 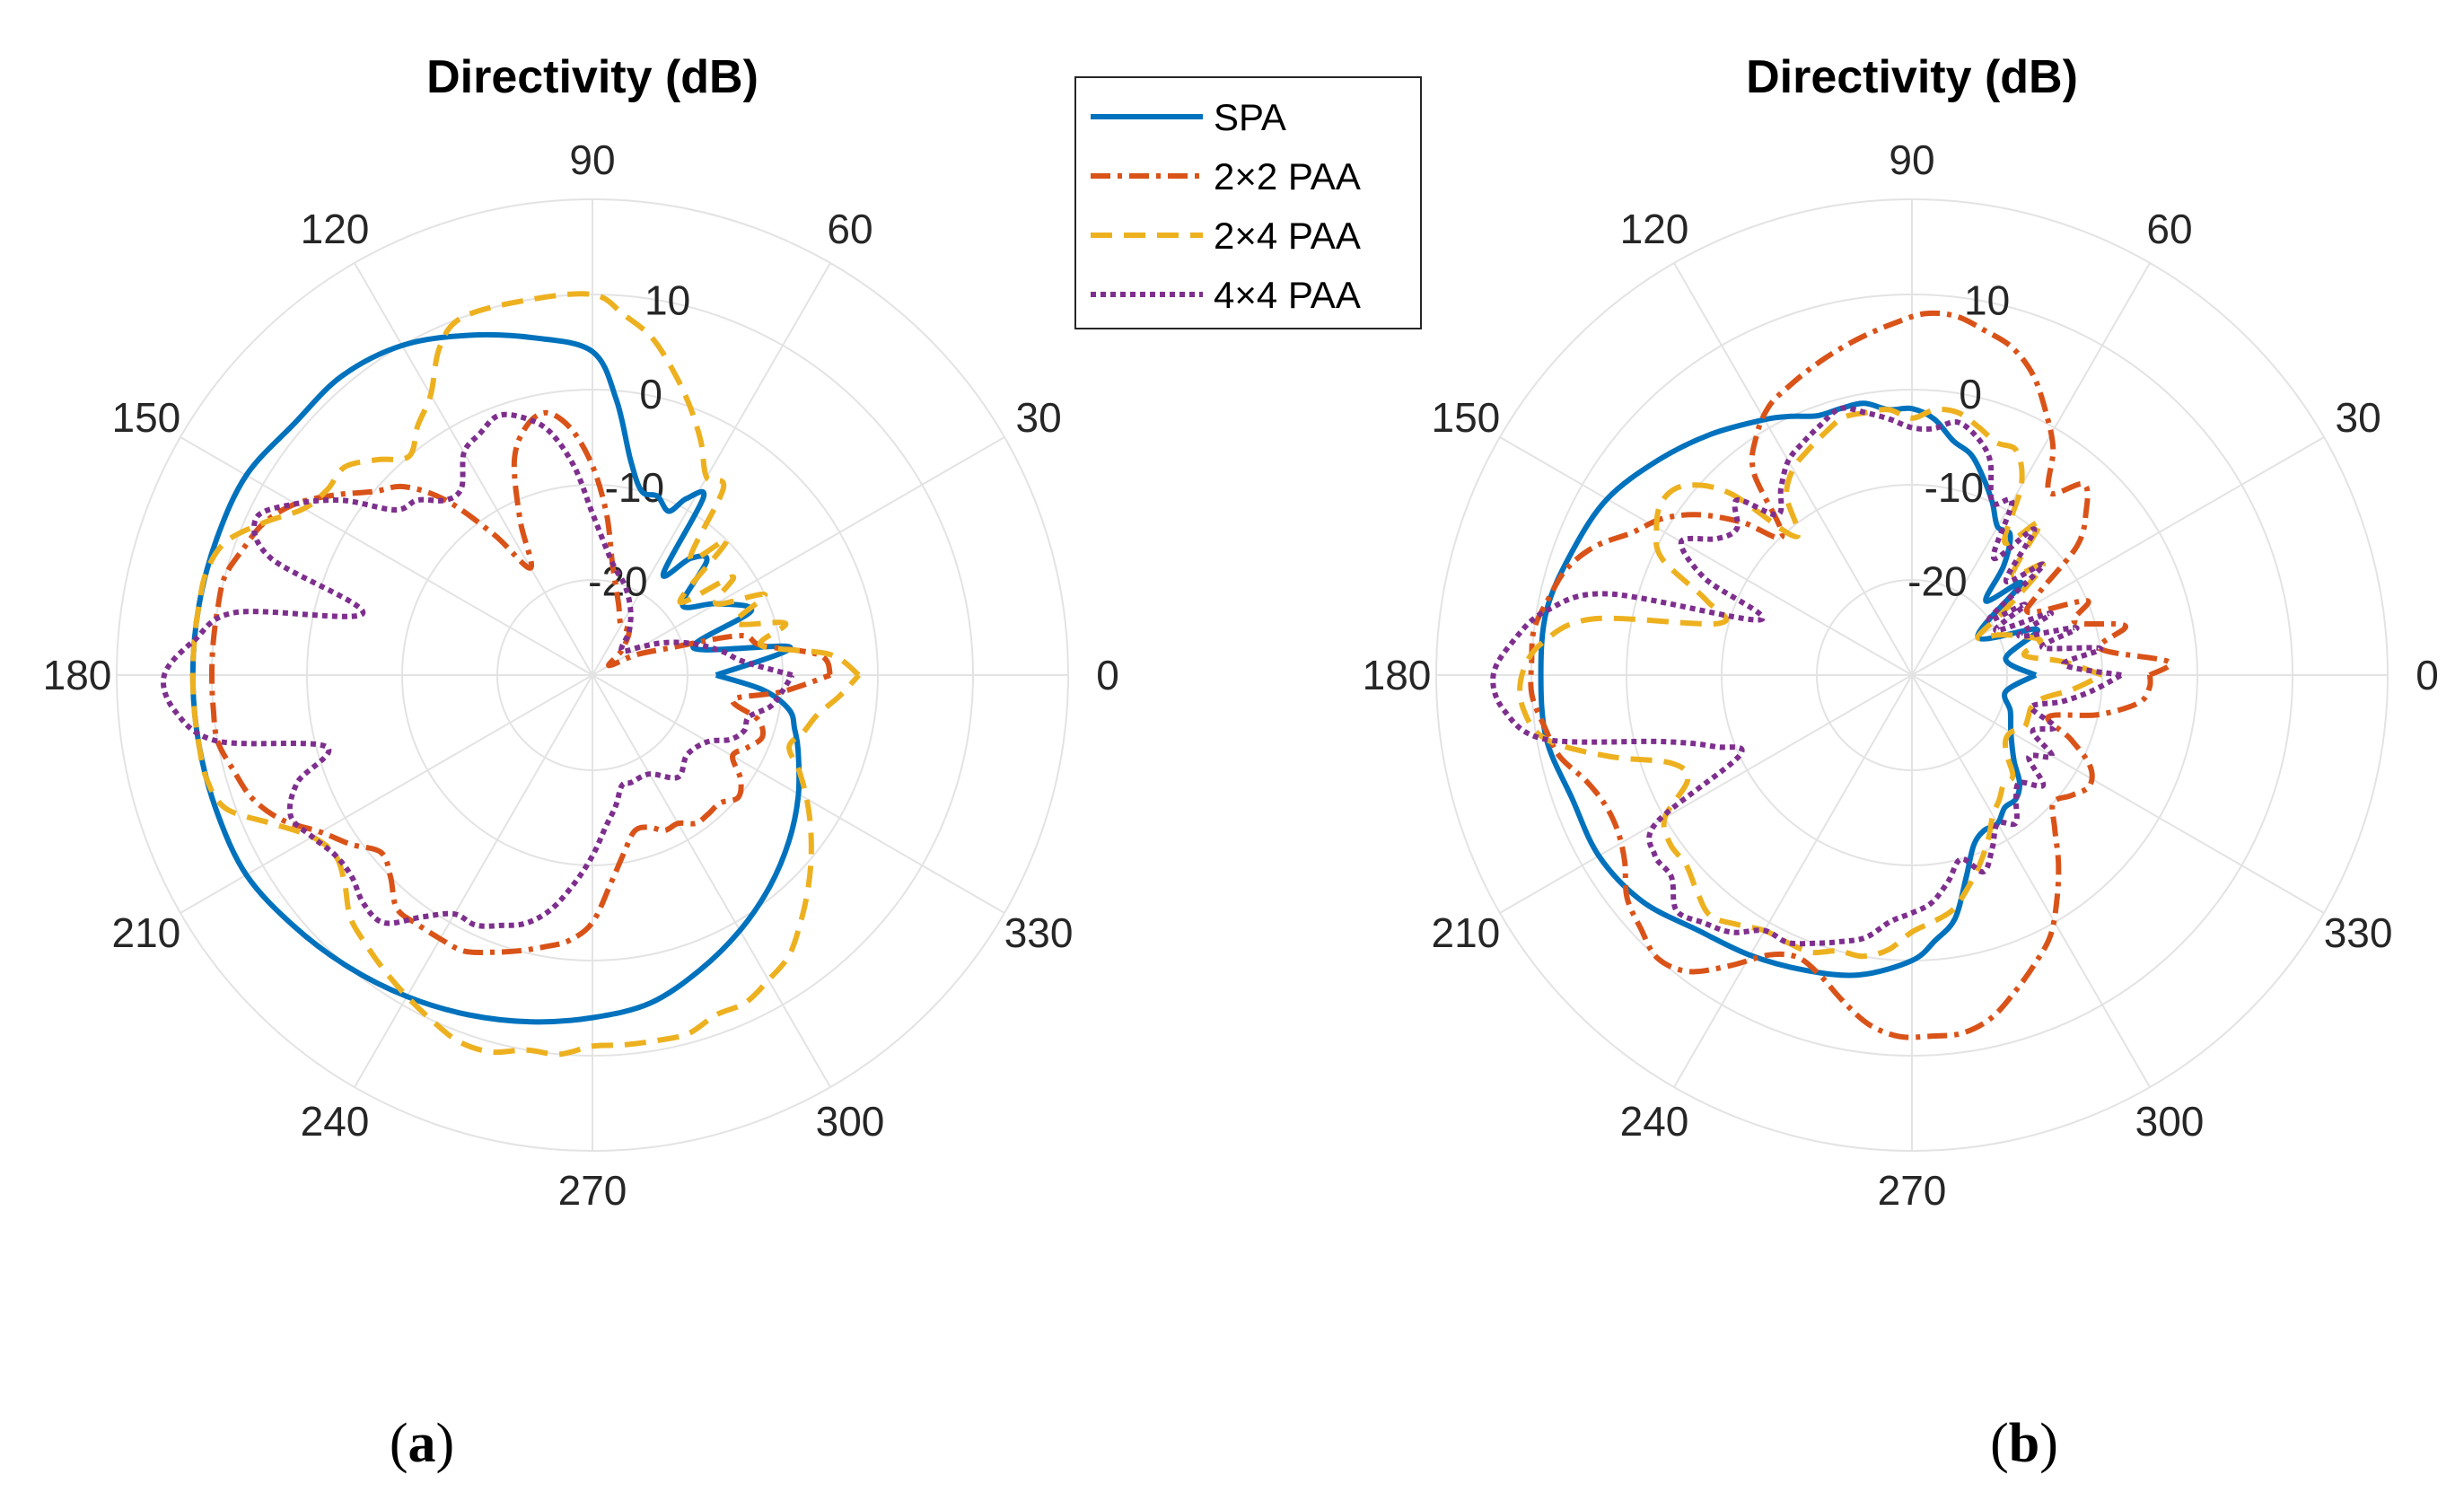 What do you see at coordinates (1937, 581) in the screenshot?
I see `r-tick--20: -20` at bounding box center [1937, 581].